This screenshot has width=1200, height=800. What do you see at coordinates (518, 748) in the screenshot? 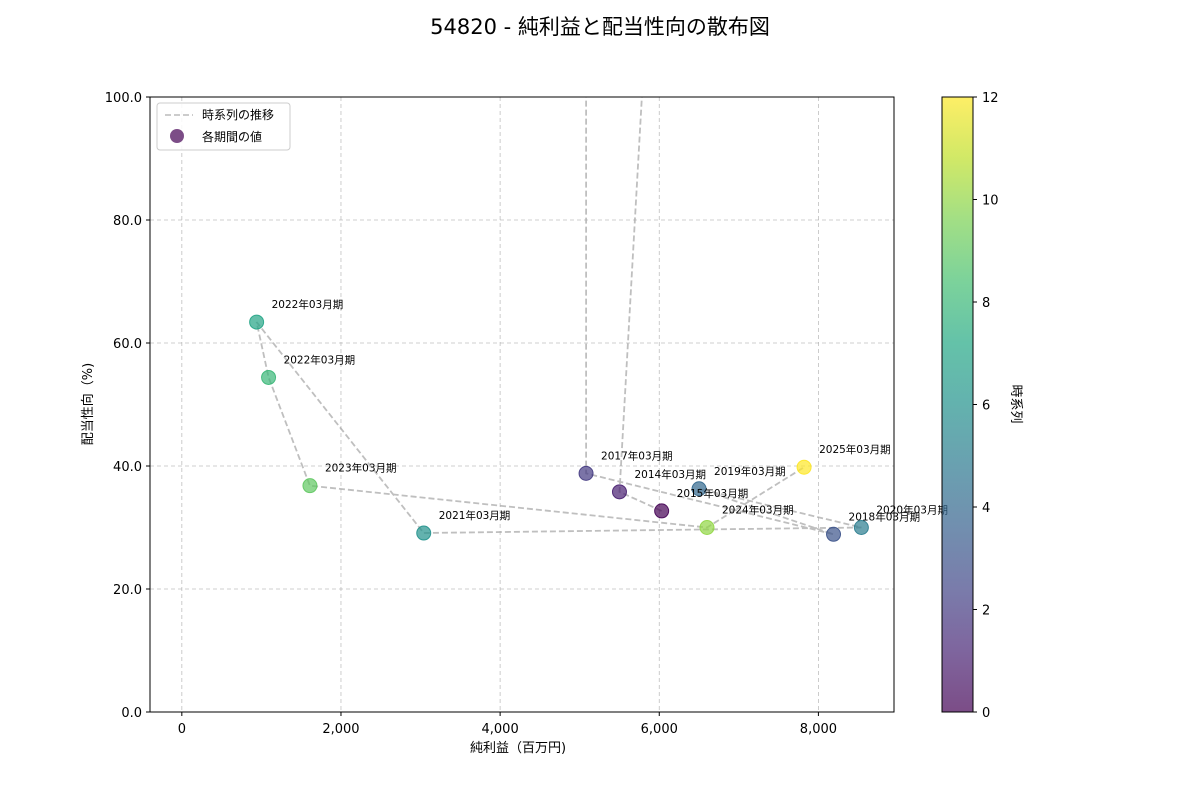
I see `x-axis-label: 純利益（百万円)` at bounding box center [518, 748].